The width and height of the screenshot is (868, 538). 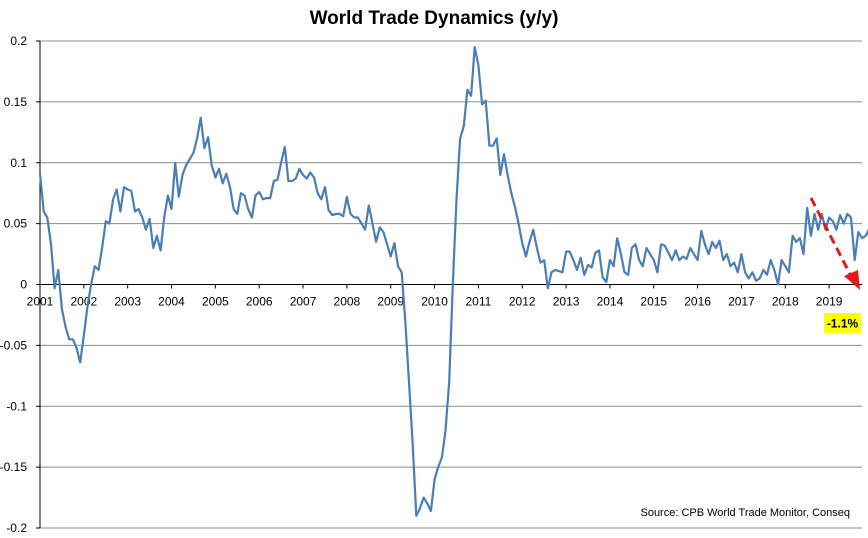 I want to click on x-tick-label: 2011, so click(x=478, y=302).